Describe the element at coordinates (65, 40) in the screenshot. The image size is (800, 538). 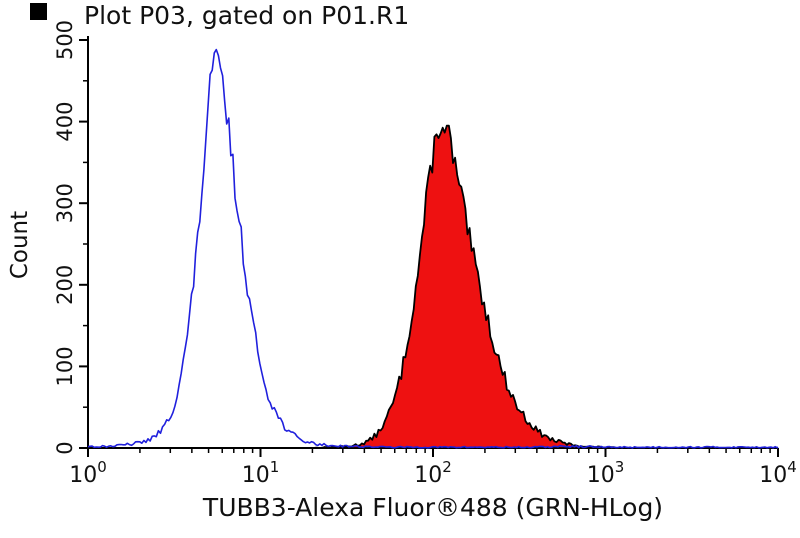
I see `y-tick-label: 500` at that location.